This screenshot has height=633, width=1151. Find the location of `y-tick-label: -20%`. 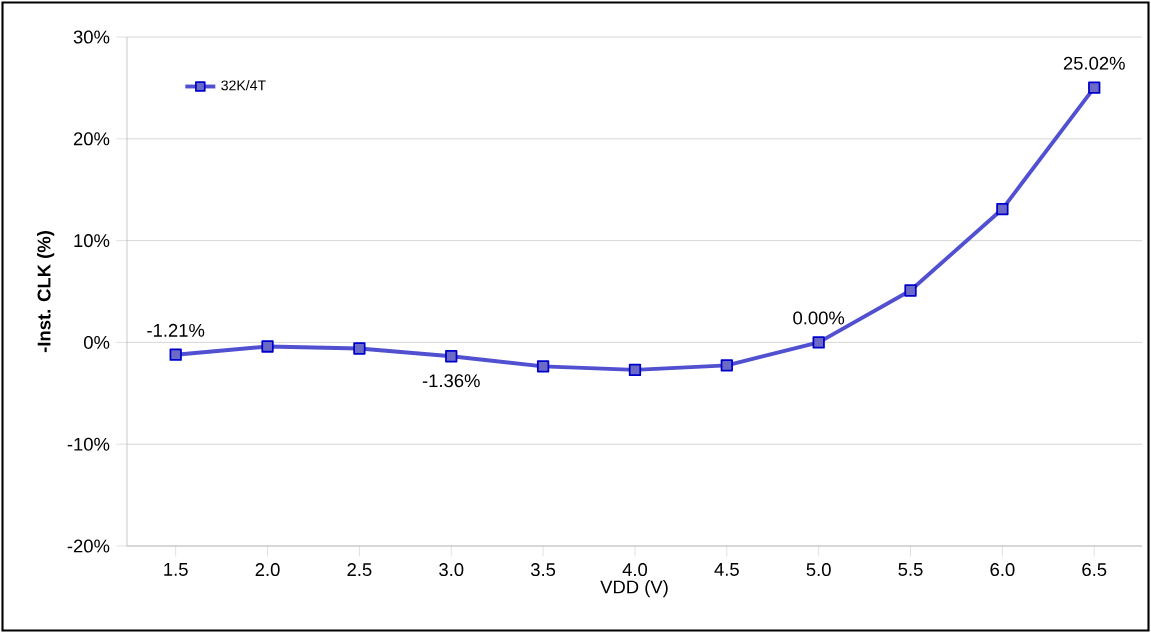

y-tick-label: -20% is located at coordinates (88, 546).